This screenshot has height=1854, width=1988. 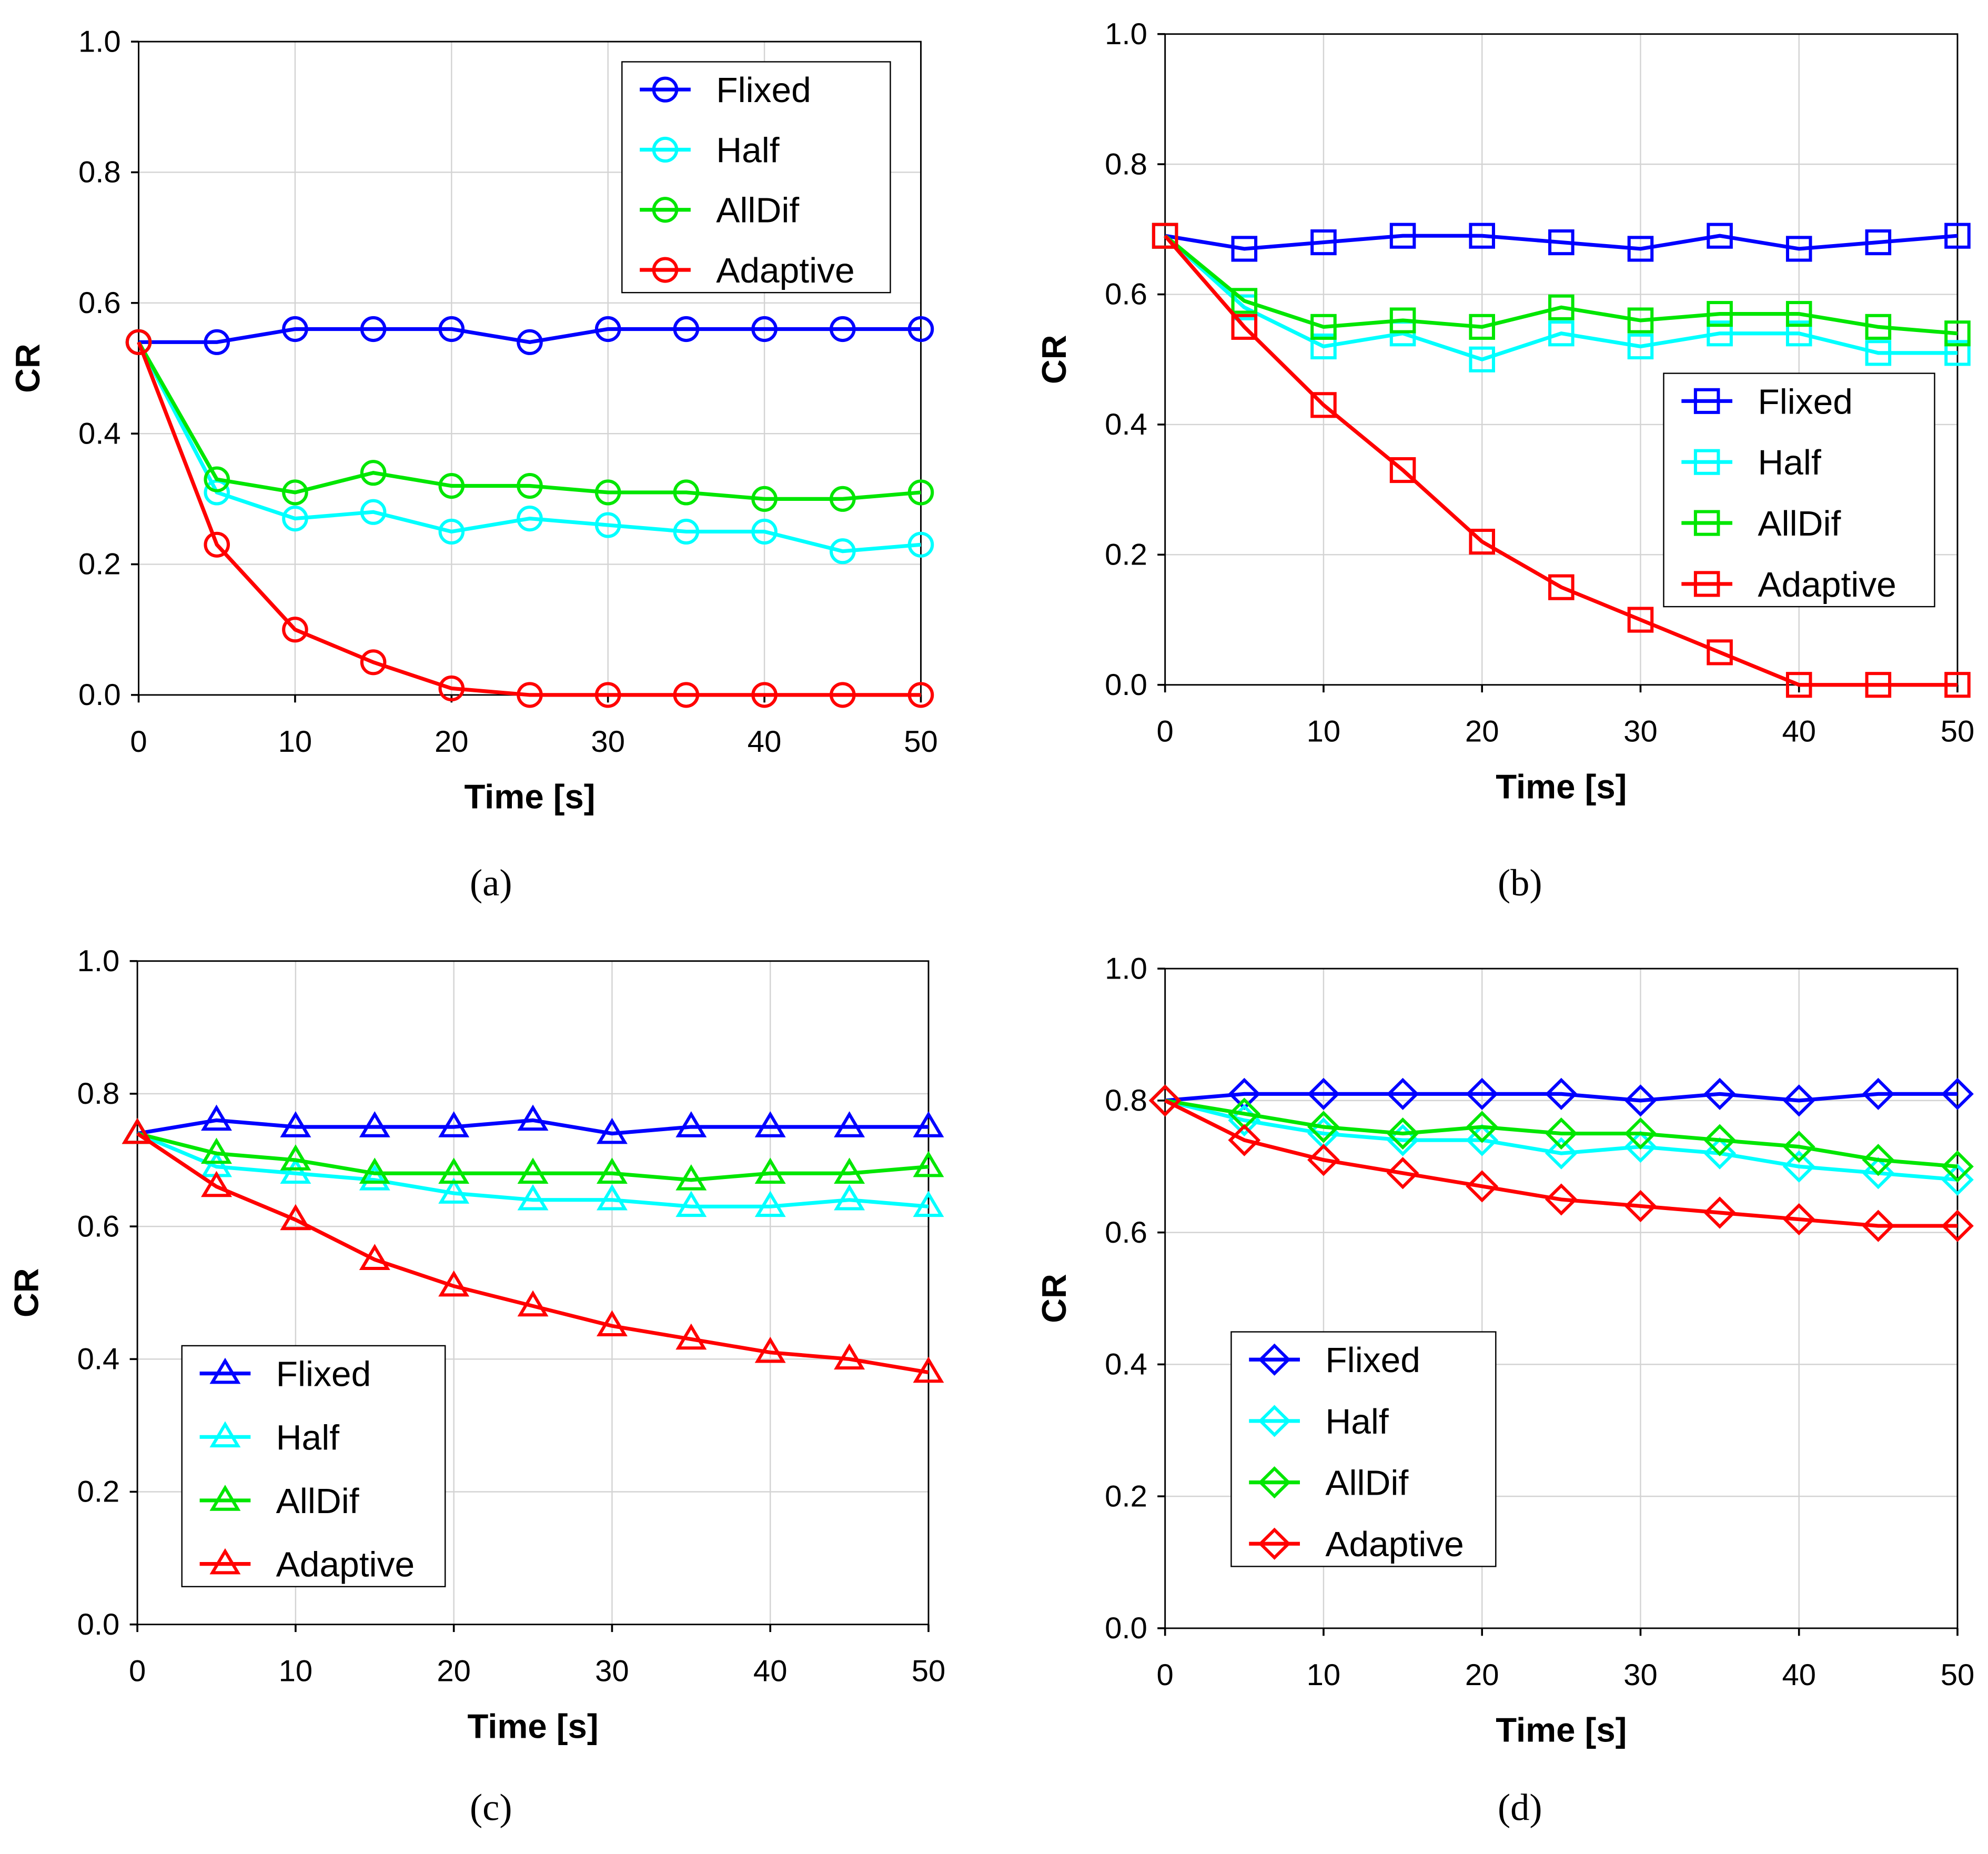 I want to click on series-flixed, so click(x=533, y=1124).